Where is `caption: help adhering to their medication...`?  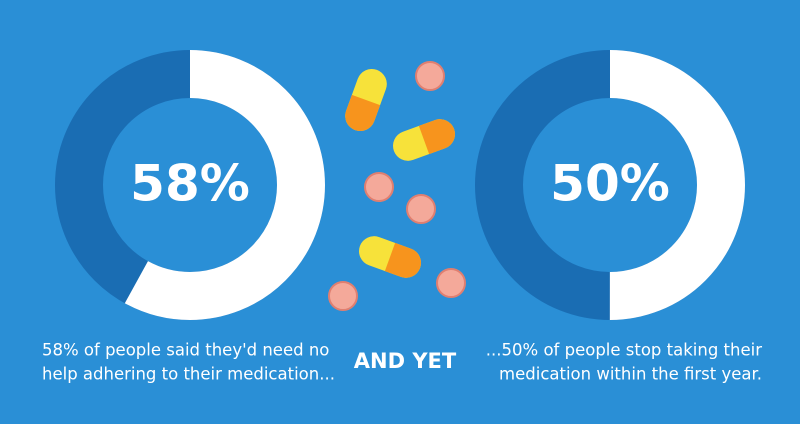 caption: help adhering to their medication... is located at coordinates (188, 374).